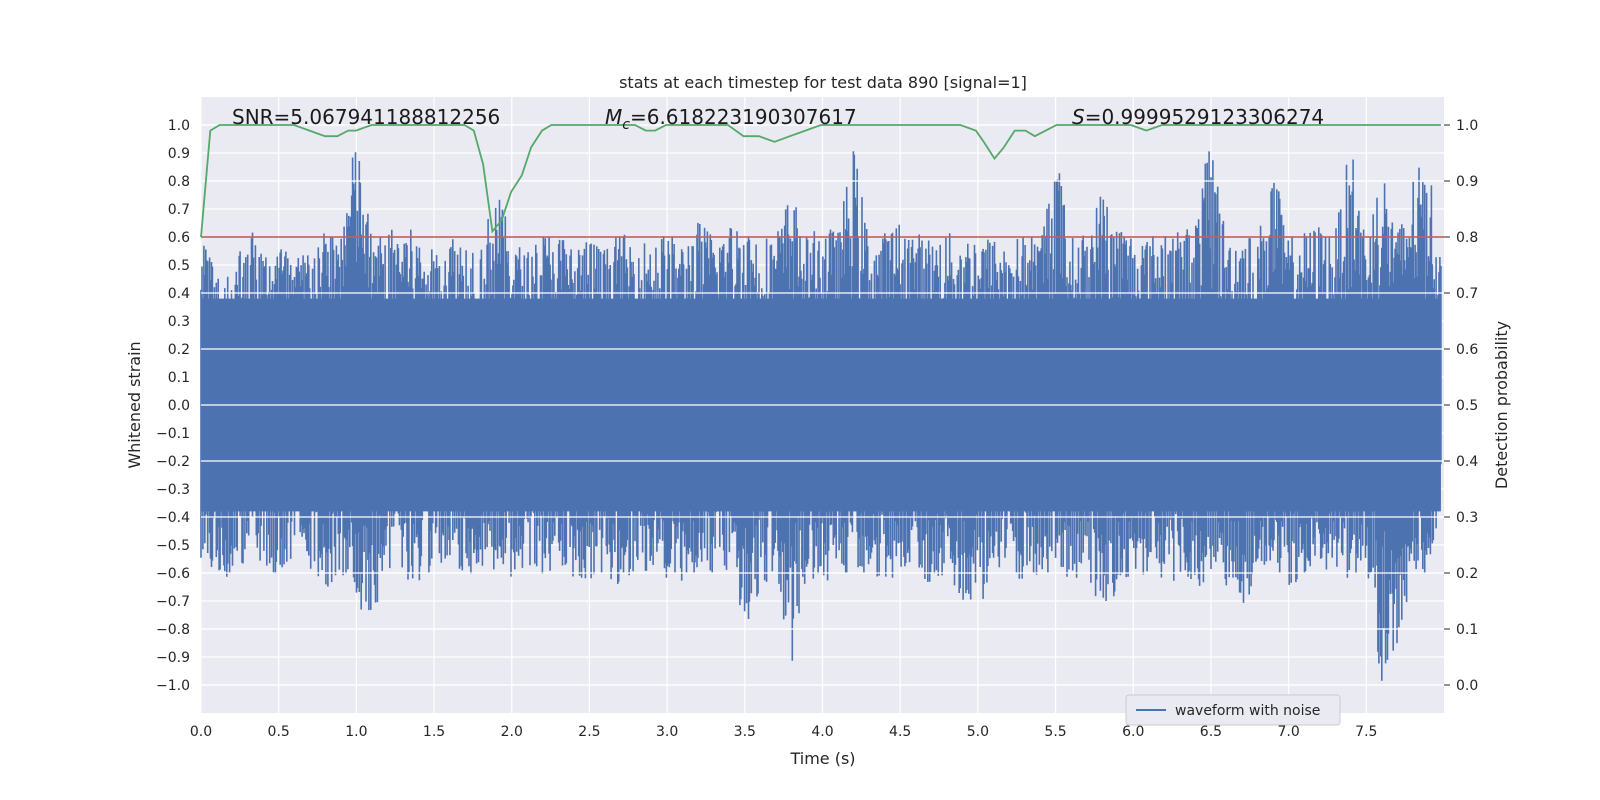  What do you see at coordinates (179, 294) in the screenshot?
I see `y-tick-label: 0.4` at bounding box center [179, 294].